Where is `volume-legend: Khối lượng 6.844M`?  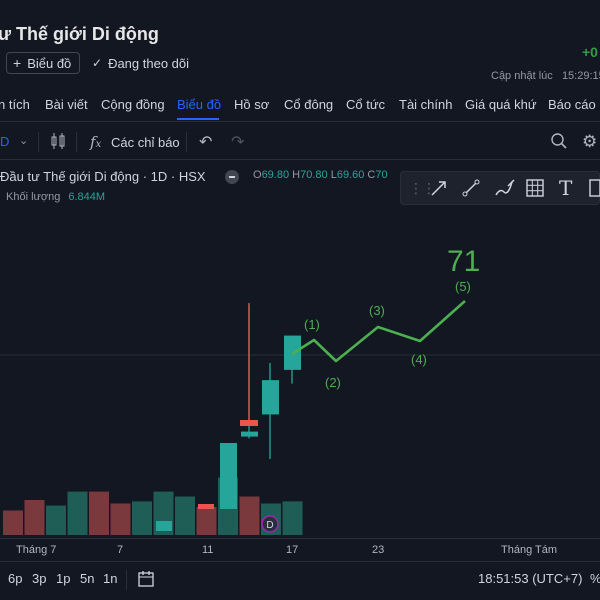 volume-legend: Khối lượng 6.844M is located at coordinates (55, 197).